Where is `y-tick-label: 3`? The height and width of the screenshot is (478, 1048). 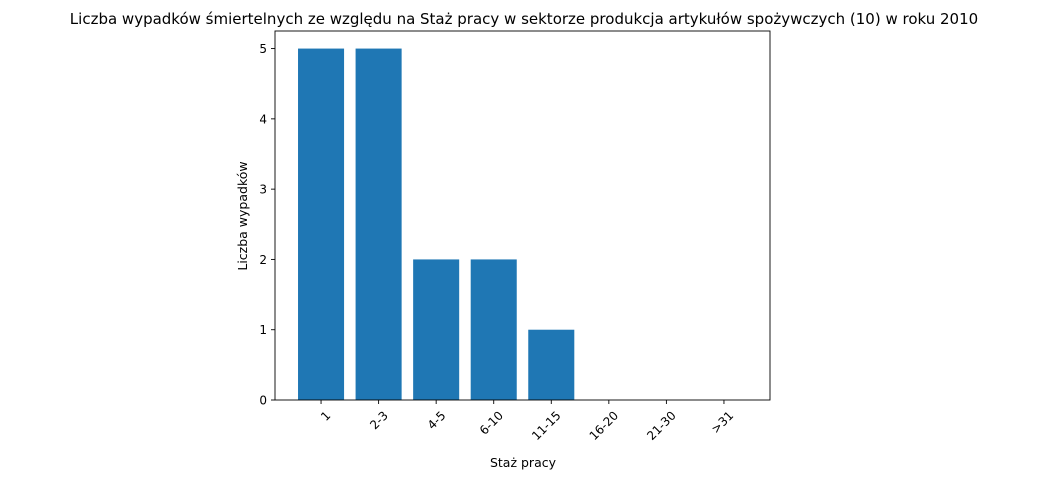
y-tick-label: 3 is located at coordinates (263, 190).